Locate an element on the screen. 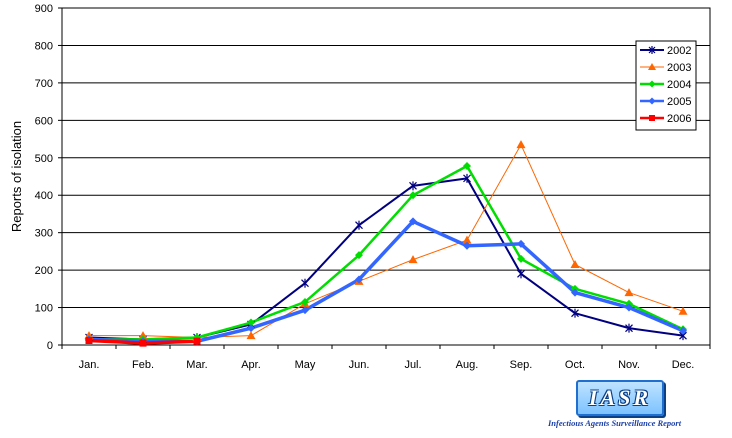  logo-text: IASR is located at coordinates (620, 397).